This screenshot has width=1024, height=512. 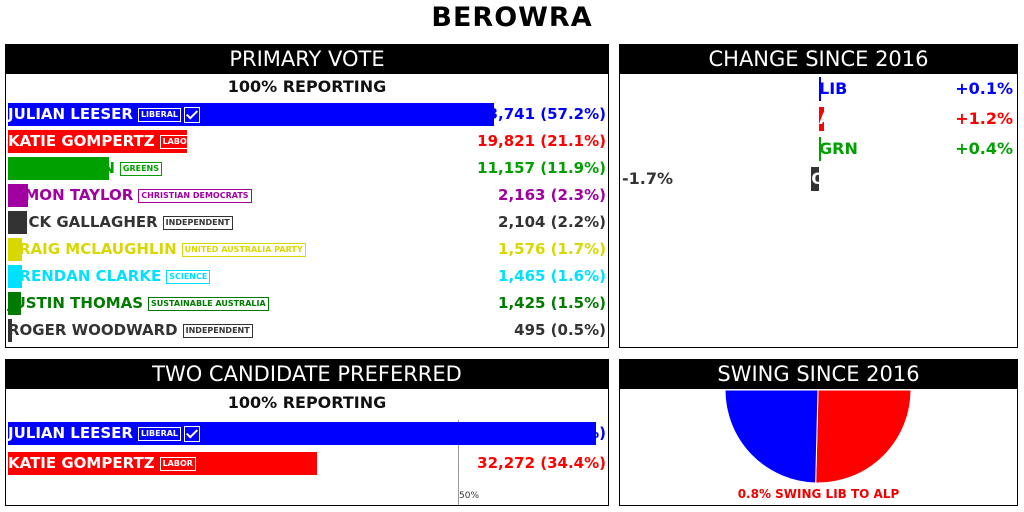 What do you see at coordinates (818, 374) in the screenshot?
I see `swing-heading: SWING SINCE 2016` at bounding box center [818, 374].